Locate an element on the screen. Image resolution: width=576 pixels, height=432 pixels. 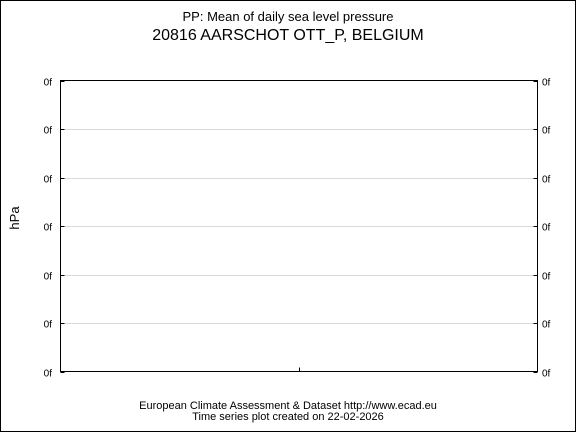
y-tick-labels-left: 0f 0f 0f 0f 0f 0f 0f is located at coordinates (48, 229).